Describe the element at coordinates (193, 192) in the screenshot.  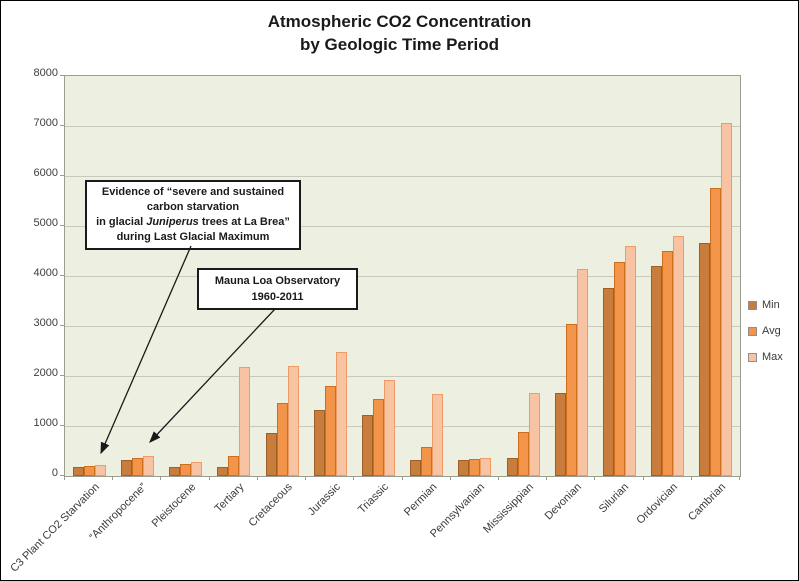
I see `annotation-la-brea-line1: Evidence of “severe and sustained` at that location.